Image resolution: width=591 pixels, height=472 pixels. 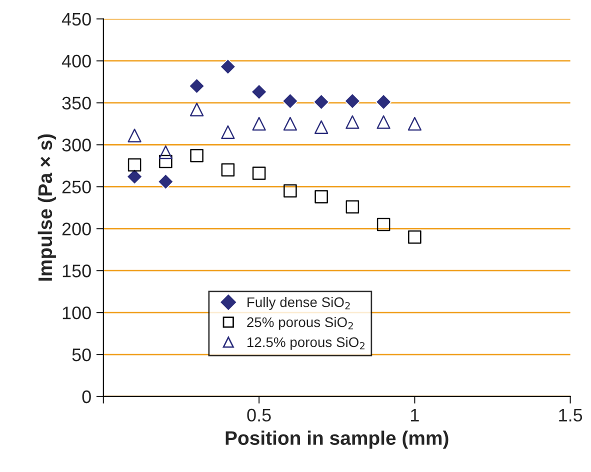 I want to click on y-axis-title: Impulse (Pa × s), so click(x=47, y=207).